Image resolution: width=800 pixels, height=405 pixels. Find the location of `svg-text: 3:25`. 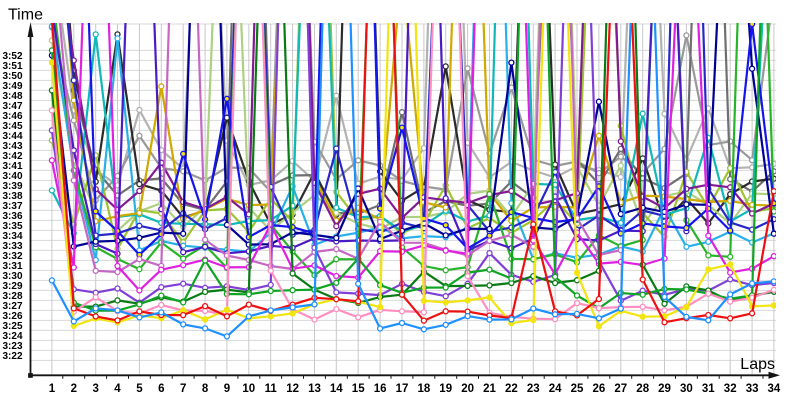

svg-text: 3:25 is located at coordinates (12, 326).